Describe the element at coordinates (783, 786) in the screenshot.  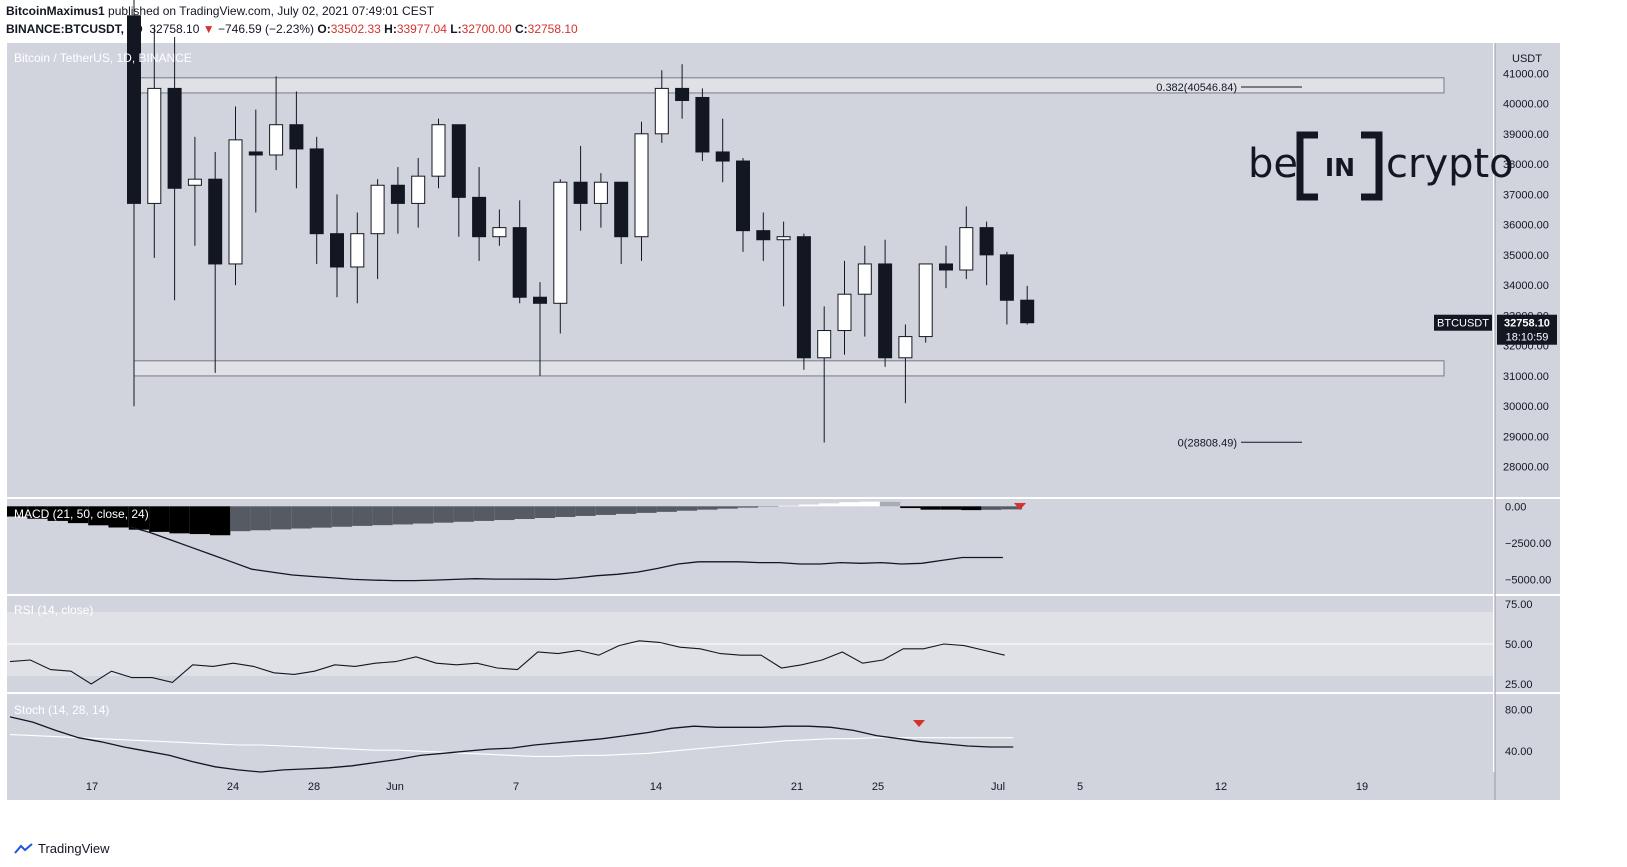
I see `time-axis-background` at that location.